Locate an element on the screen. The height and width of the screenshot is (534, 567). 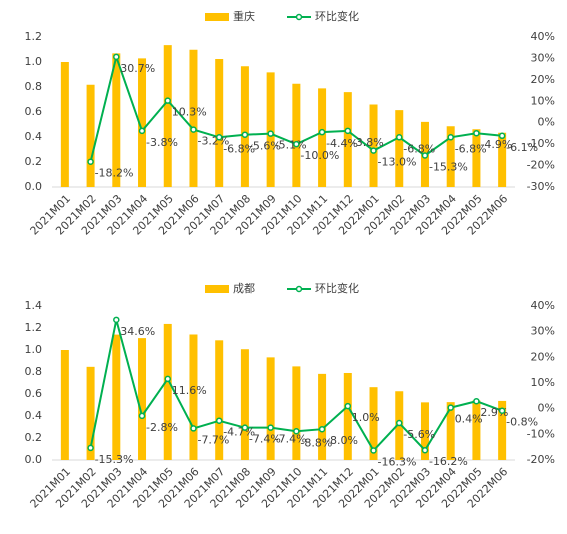
legend-label: 重庆 is located at coordinates (244, 16).